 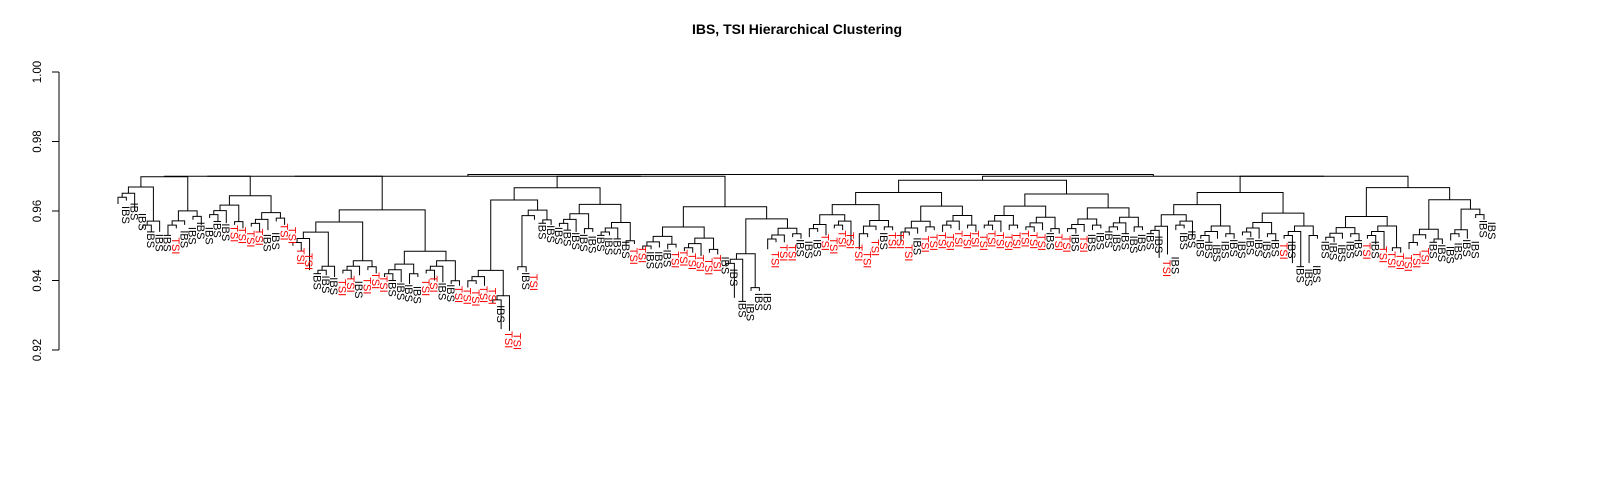 I want to click on chart-title: IBS, TSI Hierarchical Clustering, so click(x=797, y=29).